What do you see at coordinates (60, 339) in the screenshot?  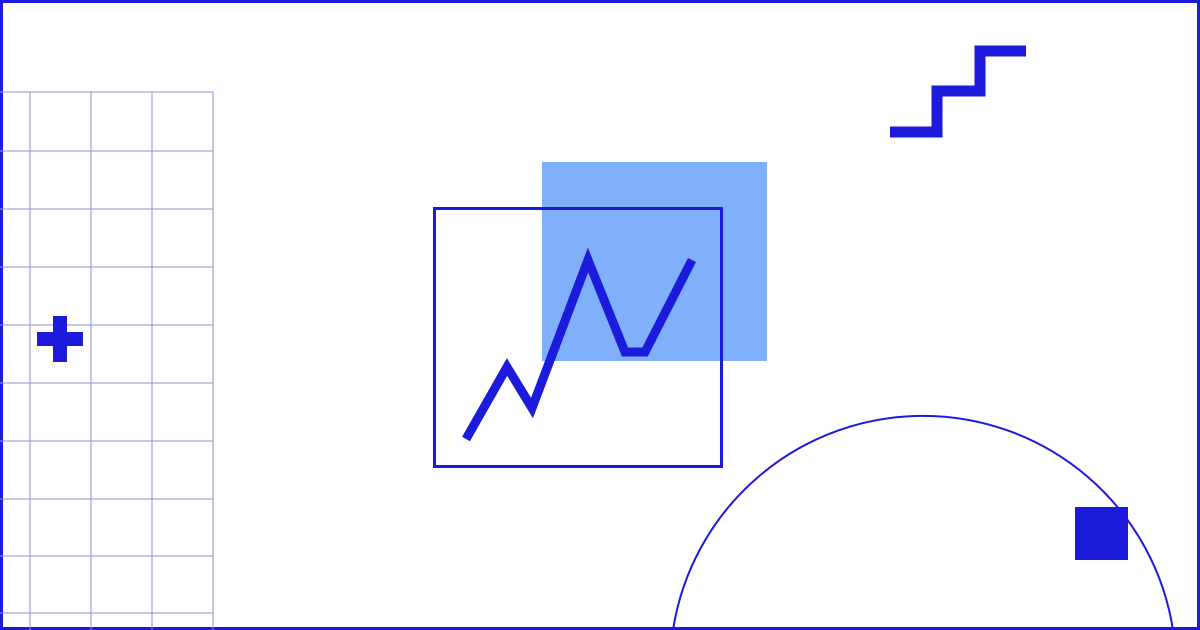 I see `plus-icon` at bounding box center [60, 339].